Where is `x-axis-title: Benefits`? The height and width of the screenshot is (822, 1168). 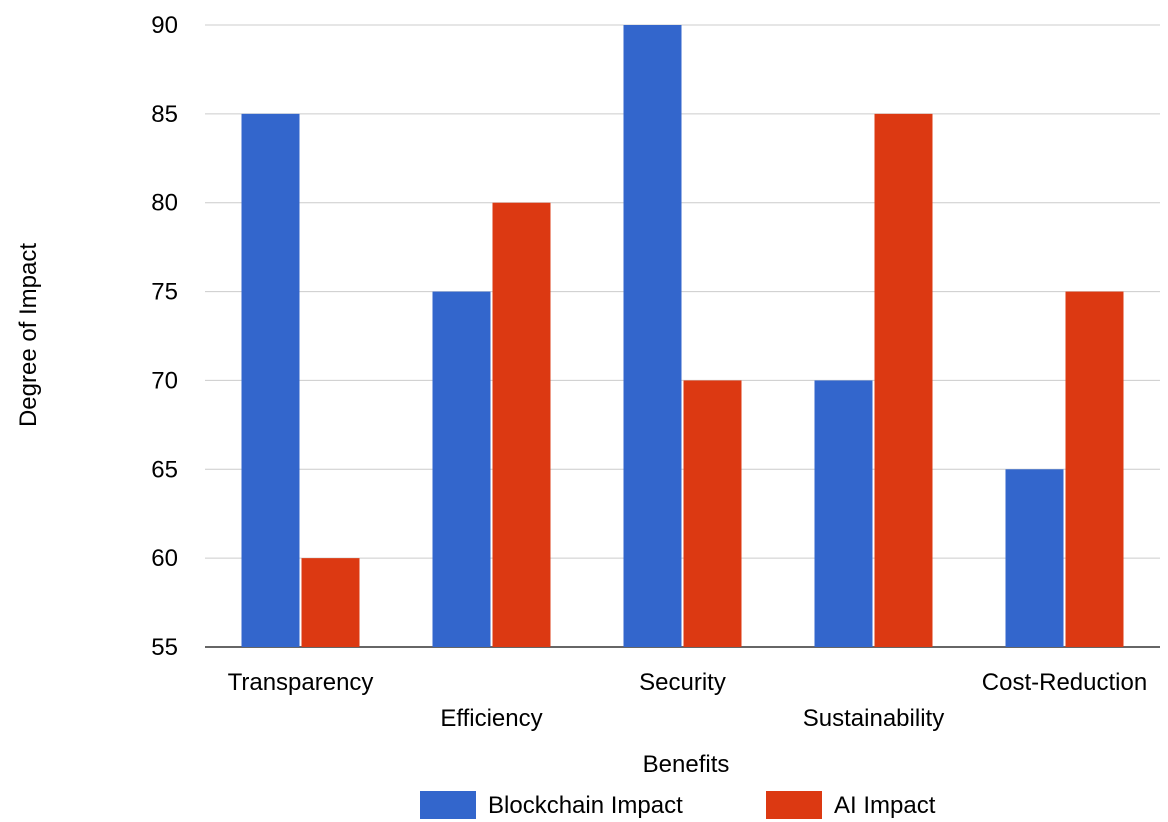 x-axis-title: Benefits is located at coordinates (686, 764).